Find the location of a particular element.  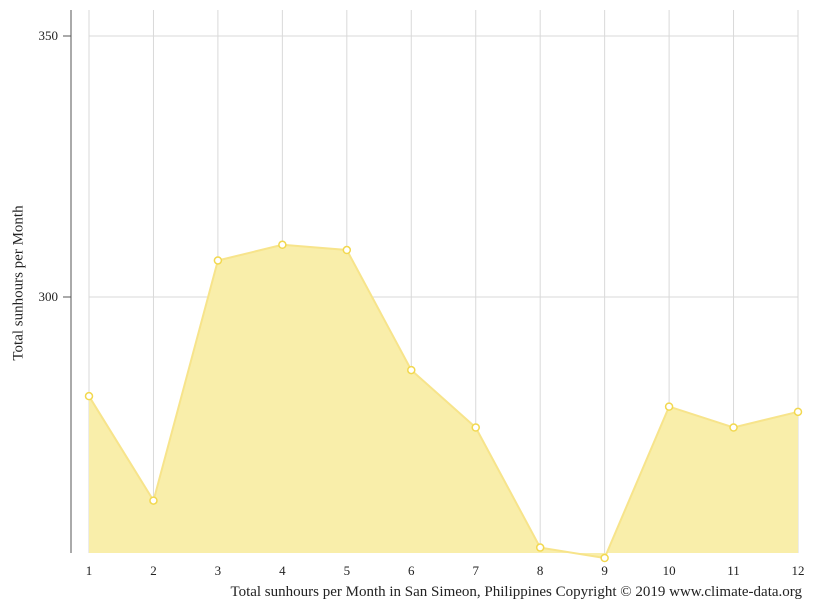

x-tick-label-12: 12 is located at coordinates (798, 570).